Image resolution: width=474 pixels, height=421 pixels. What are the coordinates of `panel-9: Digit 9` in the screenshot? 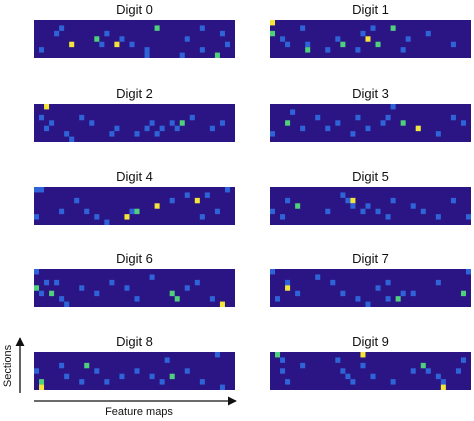 It's located at (370, 362).